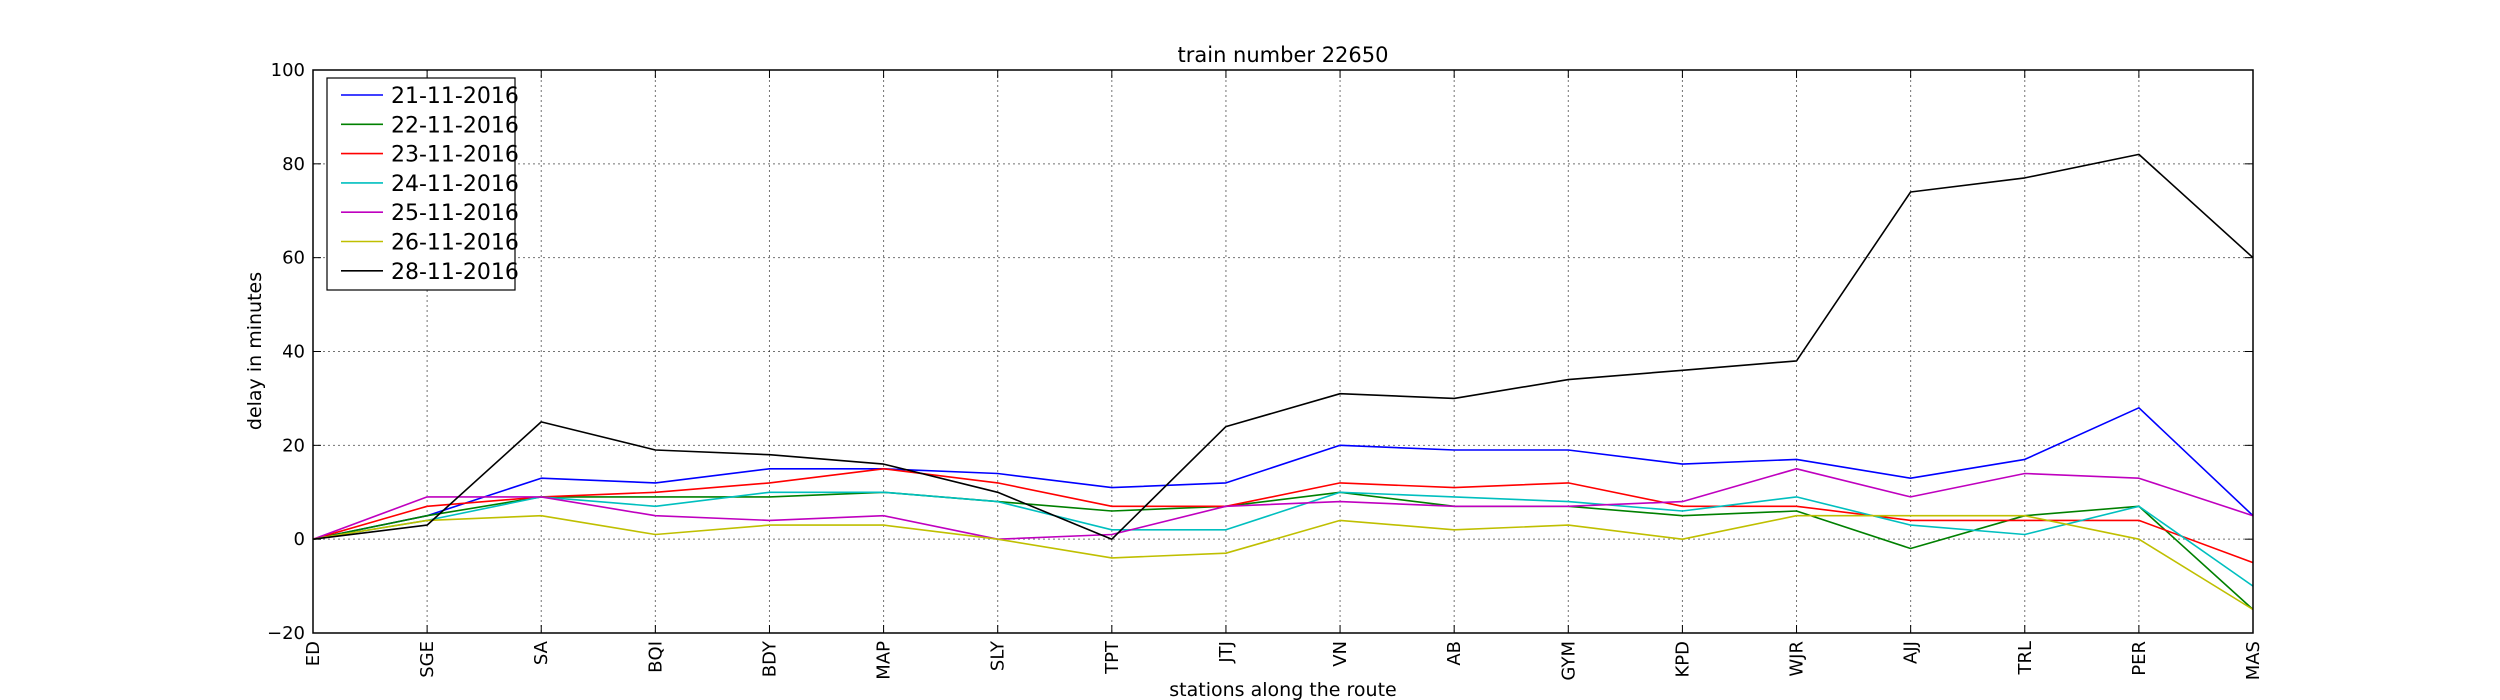 This screenshot has height=700, width=2500. Describe the element at coordinates (1340, 654) in the screenshot. I see `x-tick-label: VN` at that location.